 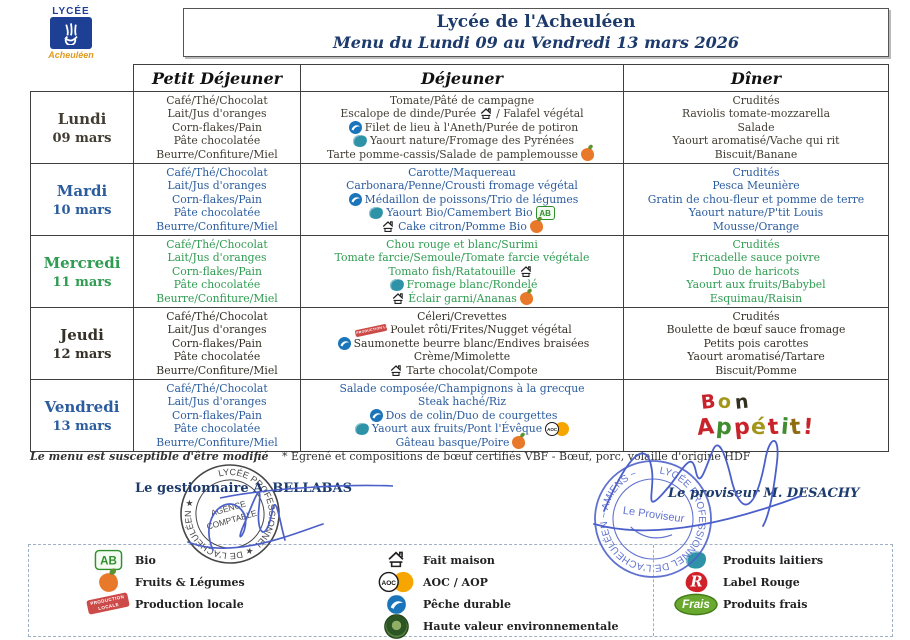 I want to click on diner-cell: Bon Appétit !, so click(x=756, y=415).